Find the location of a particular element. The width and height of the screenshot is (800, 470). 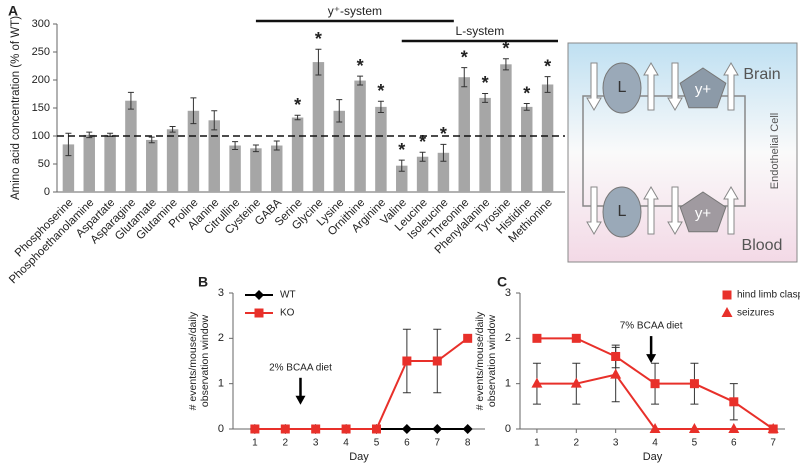

legend-marker is located at coordinates (259, 295).